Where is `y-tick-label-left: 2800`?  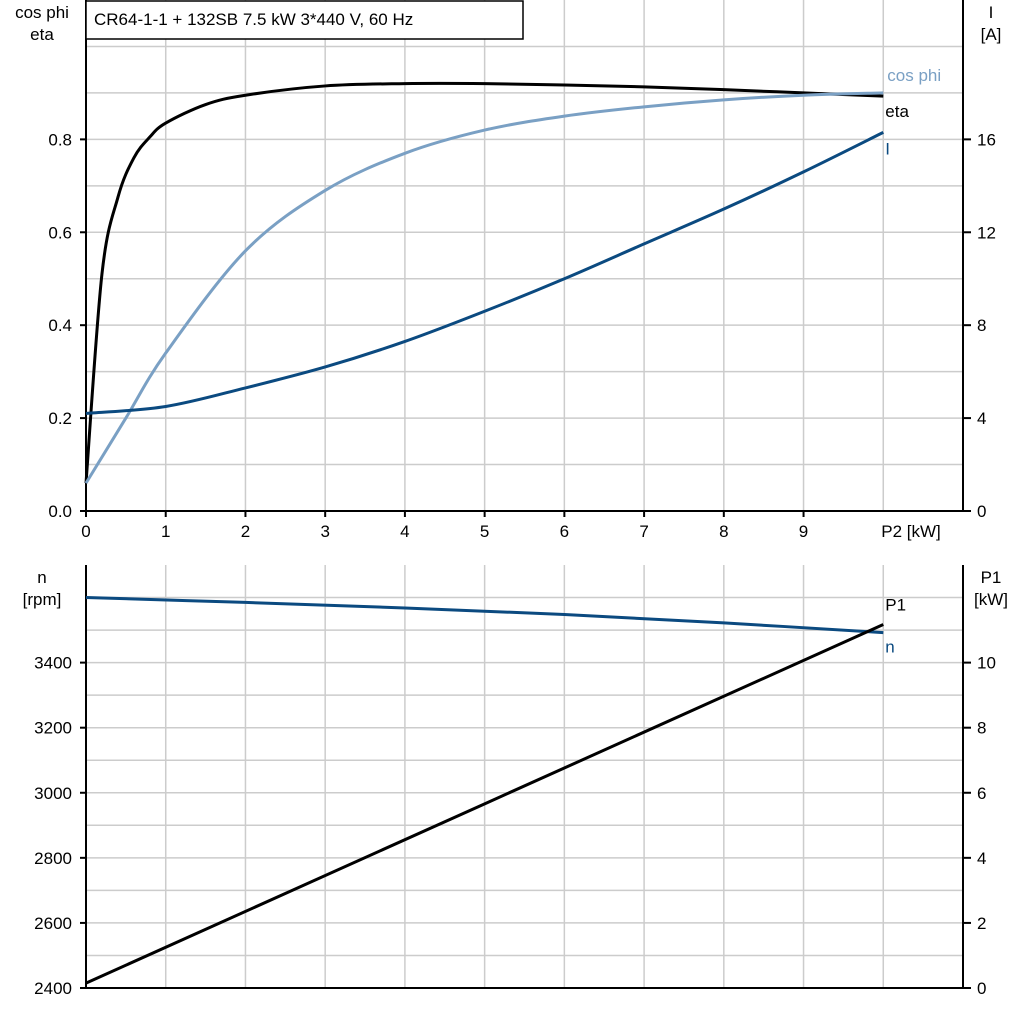
y-tick-label-left: 2800 is located at coordinates (53, 858).